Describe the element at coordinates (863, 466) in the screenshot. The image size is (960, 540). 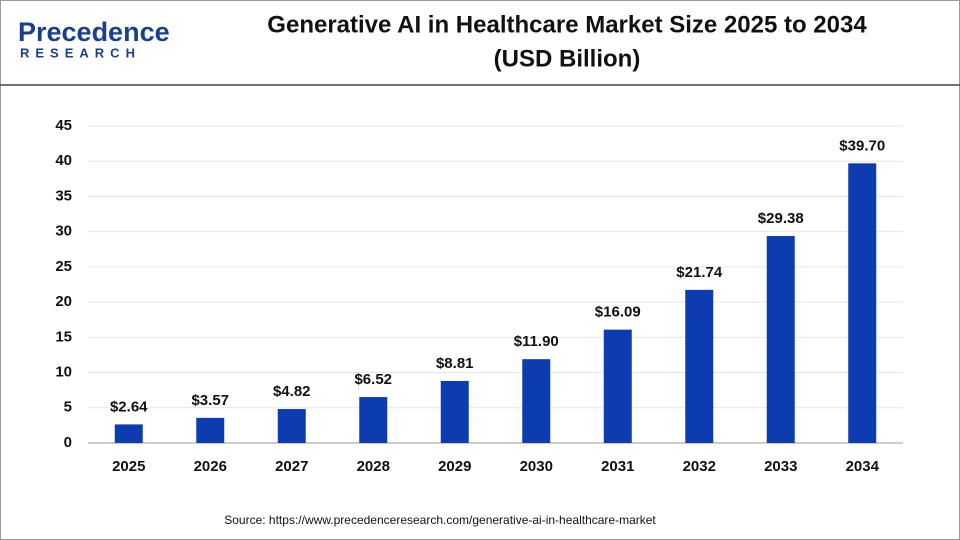
I see `x-tick-label: 2034` at that location.